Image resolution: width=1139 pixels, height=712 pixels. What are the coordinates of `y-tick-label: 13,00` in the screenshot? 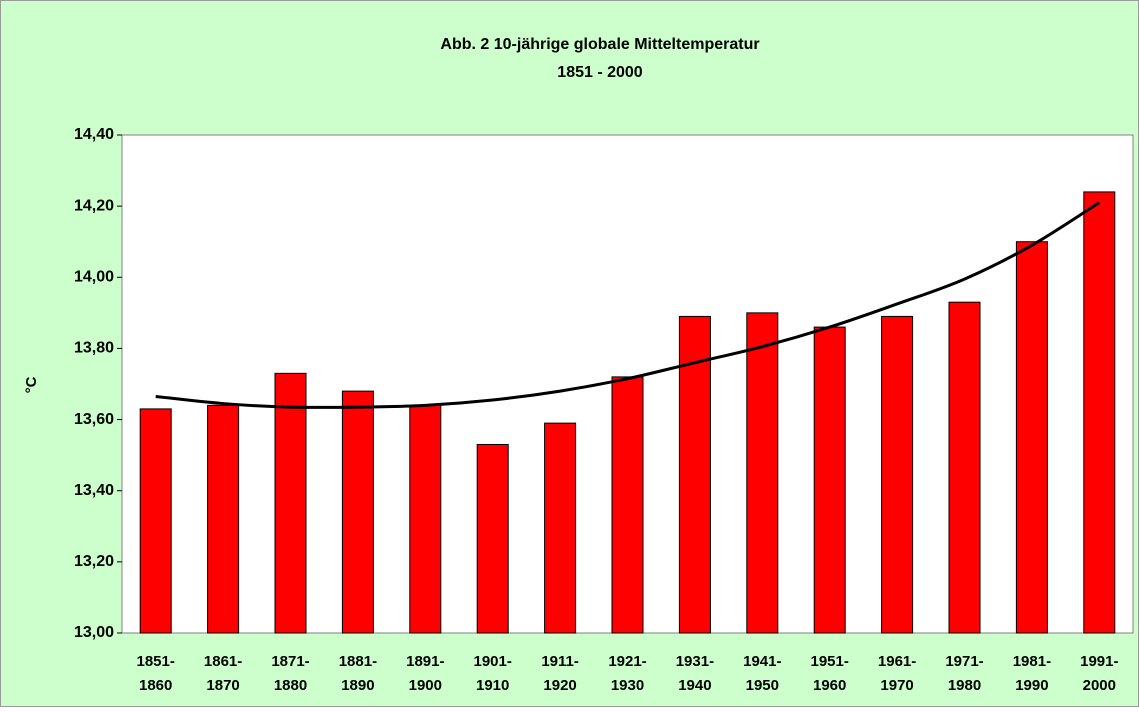 It's located at (94, 632).